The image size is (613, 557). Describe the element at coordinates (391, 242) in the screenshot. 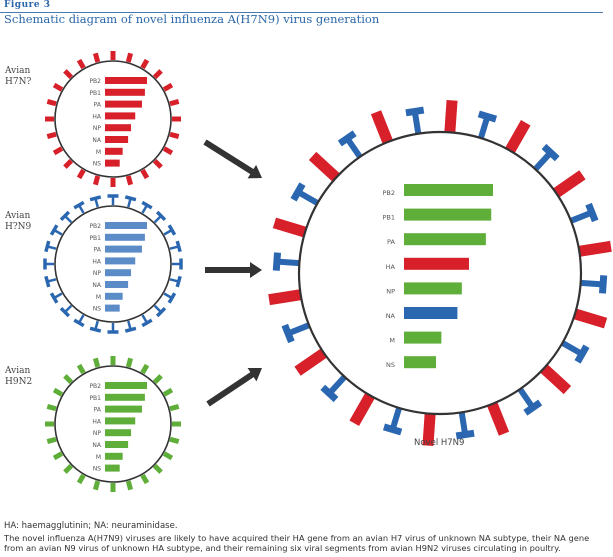

I see `novel-virus-segment-label-pa: PA` at that location.